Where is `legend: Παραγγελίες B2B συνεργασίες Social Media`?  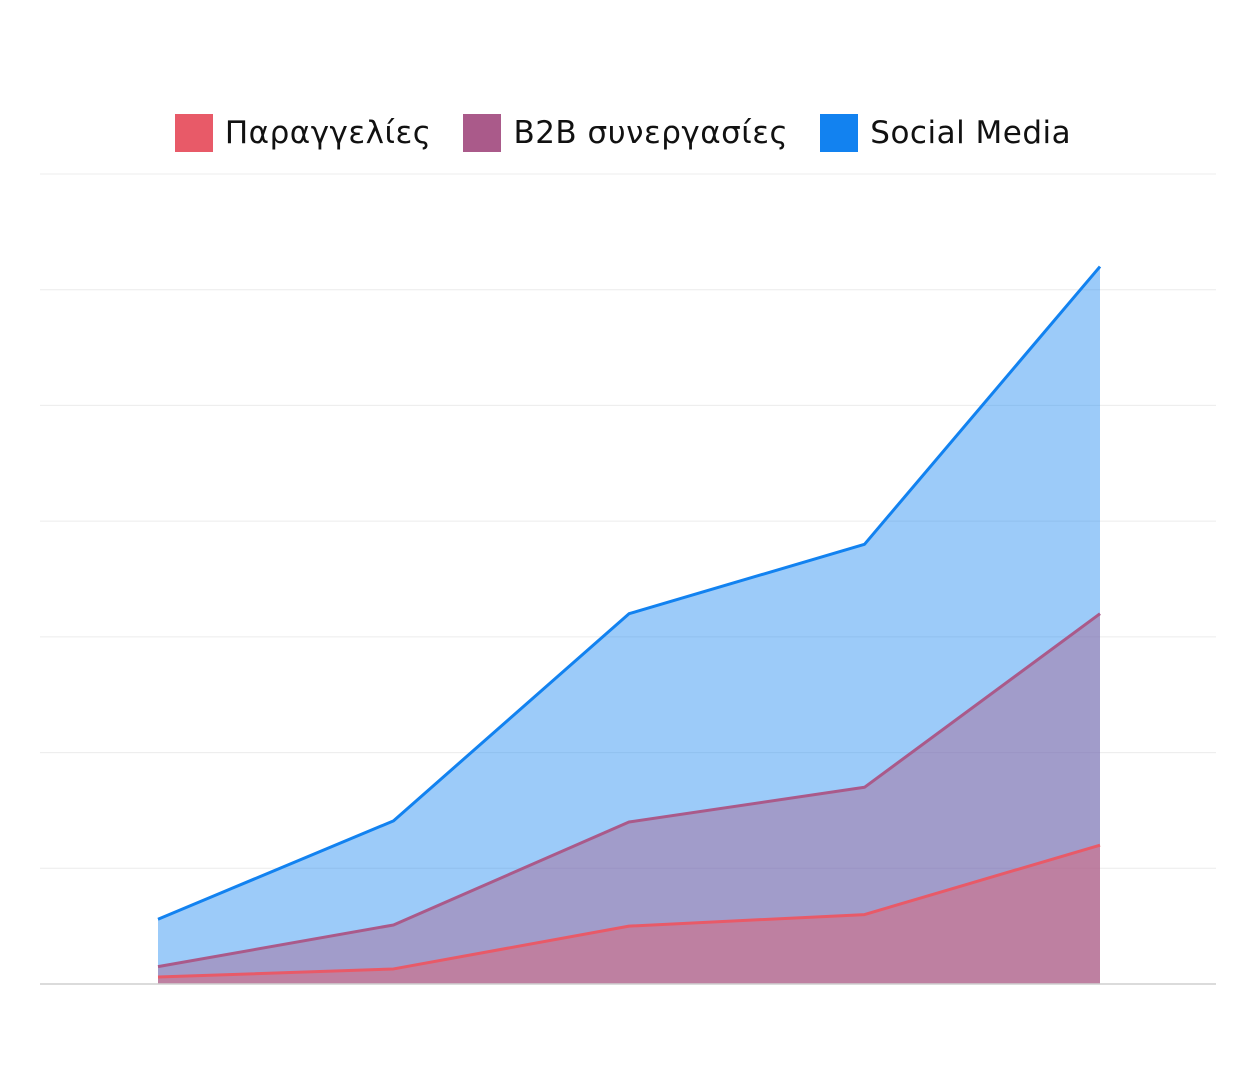
legend: Παραγγελίες B2B συνεργασίες Social Media is located at coordinates (623, 133).